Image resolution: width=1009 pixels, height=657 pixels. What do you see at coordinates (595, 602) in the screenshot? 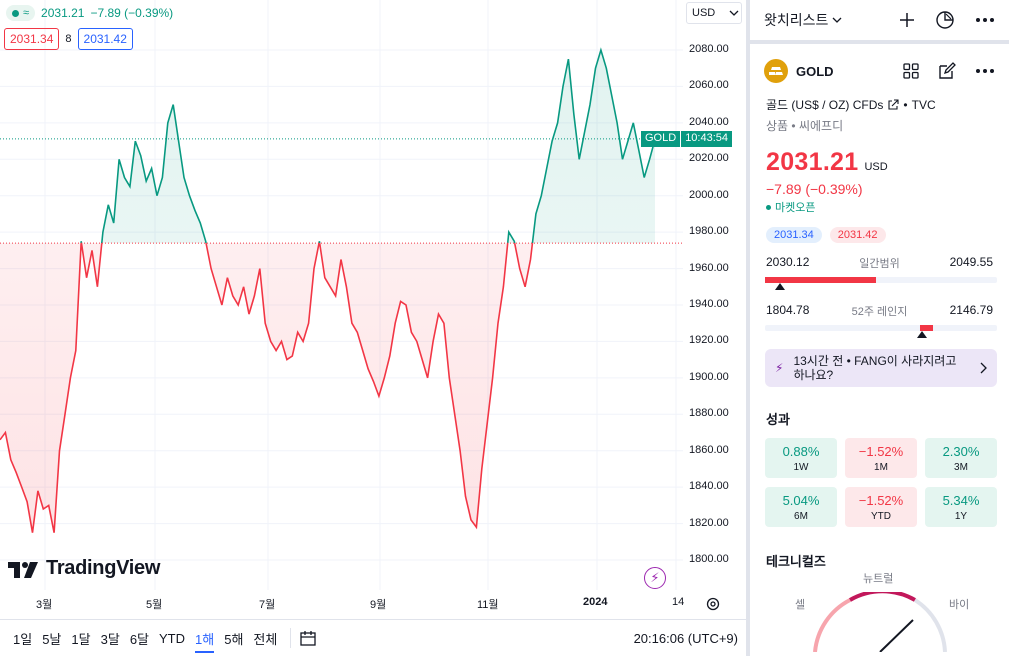
I see `x-tick-label: 2024` at bounding box center [595, 602].